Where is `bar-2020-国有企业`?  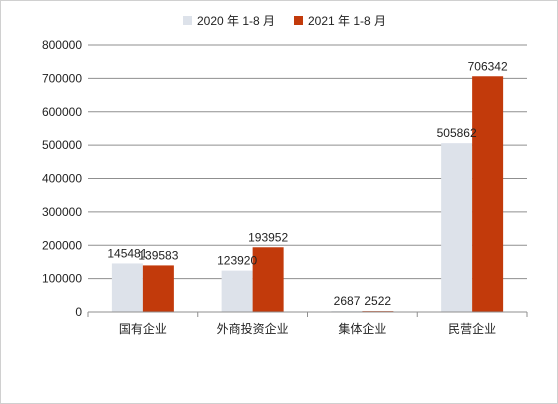 bar-2020-国有企业 is located at coordinates (127, 287).